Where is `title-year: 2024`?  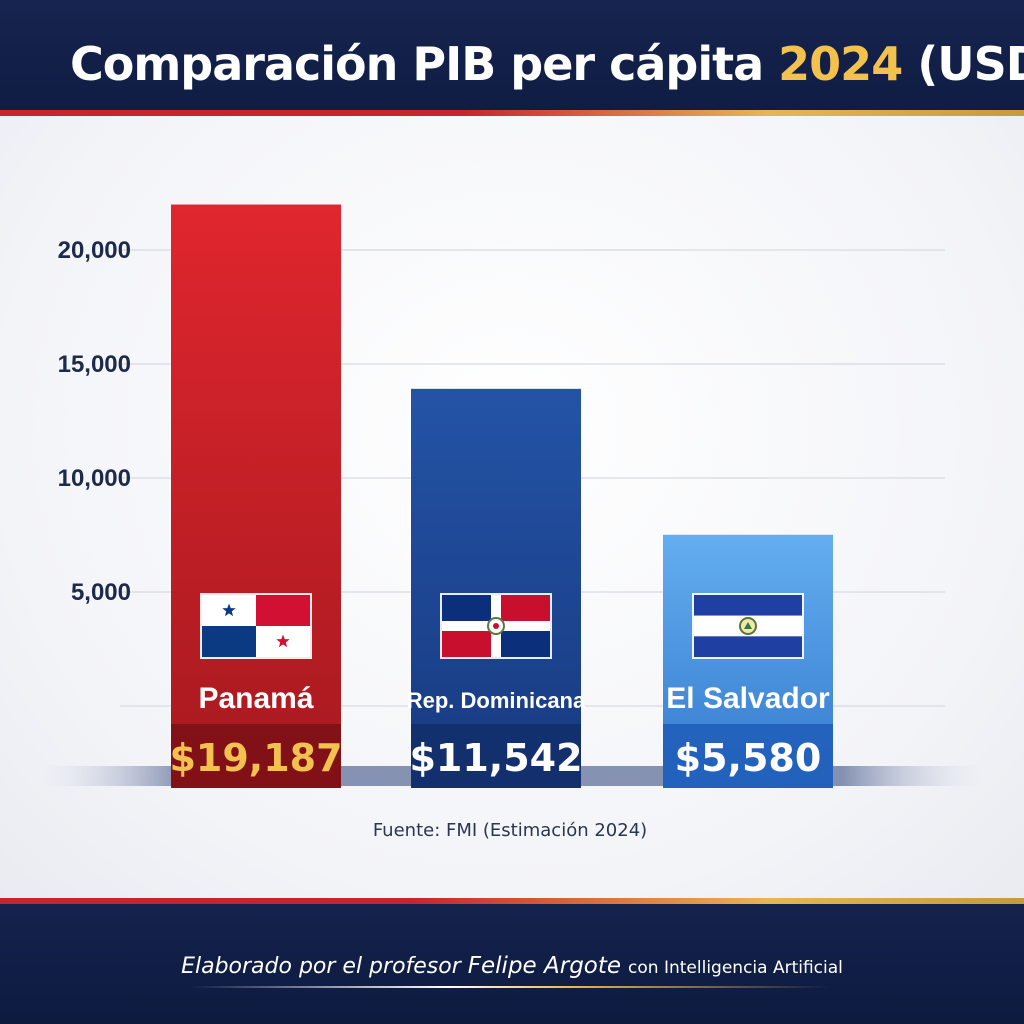 title-year: 2024 is located at coordinates (840, 64).